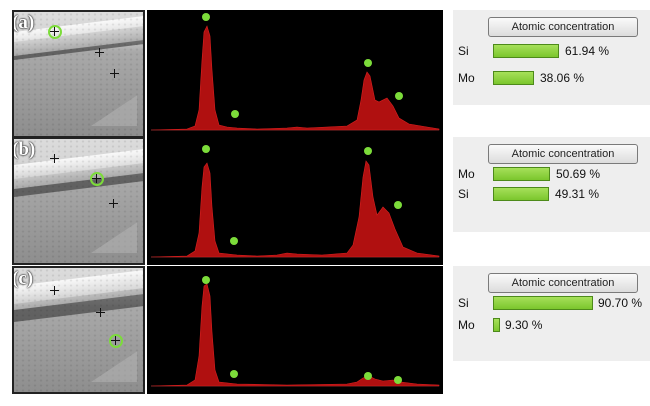 The image size is (650, 406). What do you see at coordinates (620, 303) in the screenshot?
I see `concentration-value: 90.70 %` at bounding box center [620, 303].